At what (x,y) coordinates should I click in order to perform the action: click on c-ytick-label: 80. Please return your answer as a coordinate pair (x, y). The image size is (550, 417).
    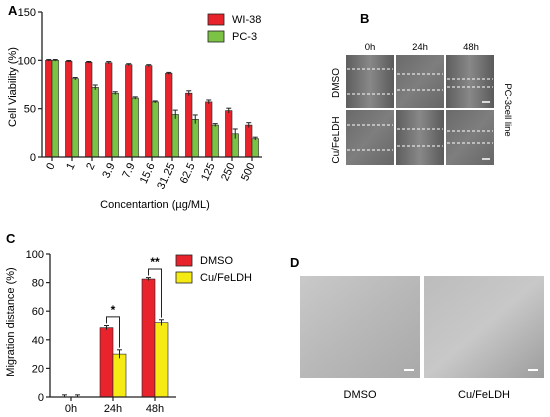
    Looking at the image, I should click on (38, 284).